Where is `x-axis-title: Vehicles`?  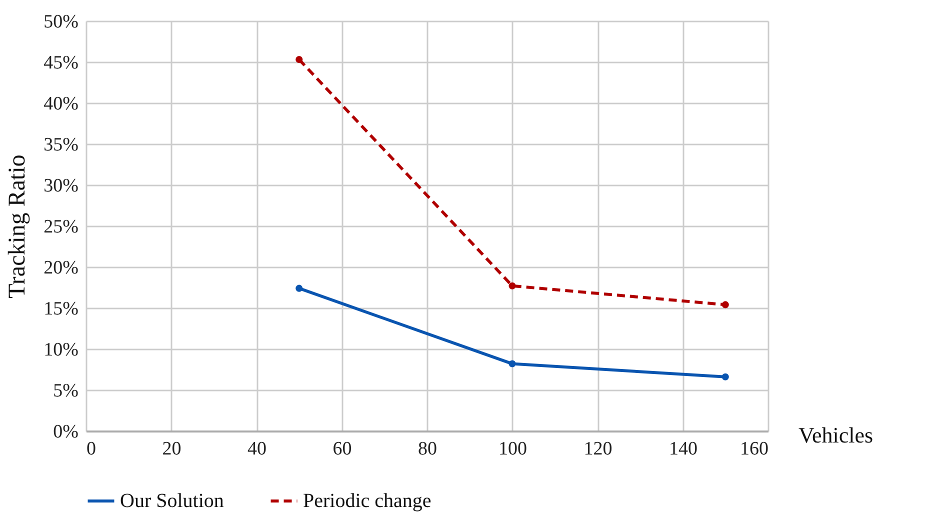
x-axis-title: Vehicles is located at coordinates (836, 435).